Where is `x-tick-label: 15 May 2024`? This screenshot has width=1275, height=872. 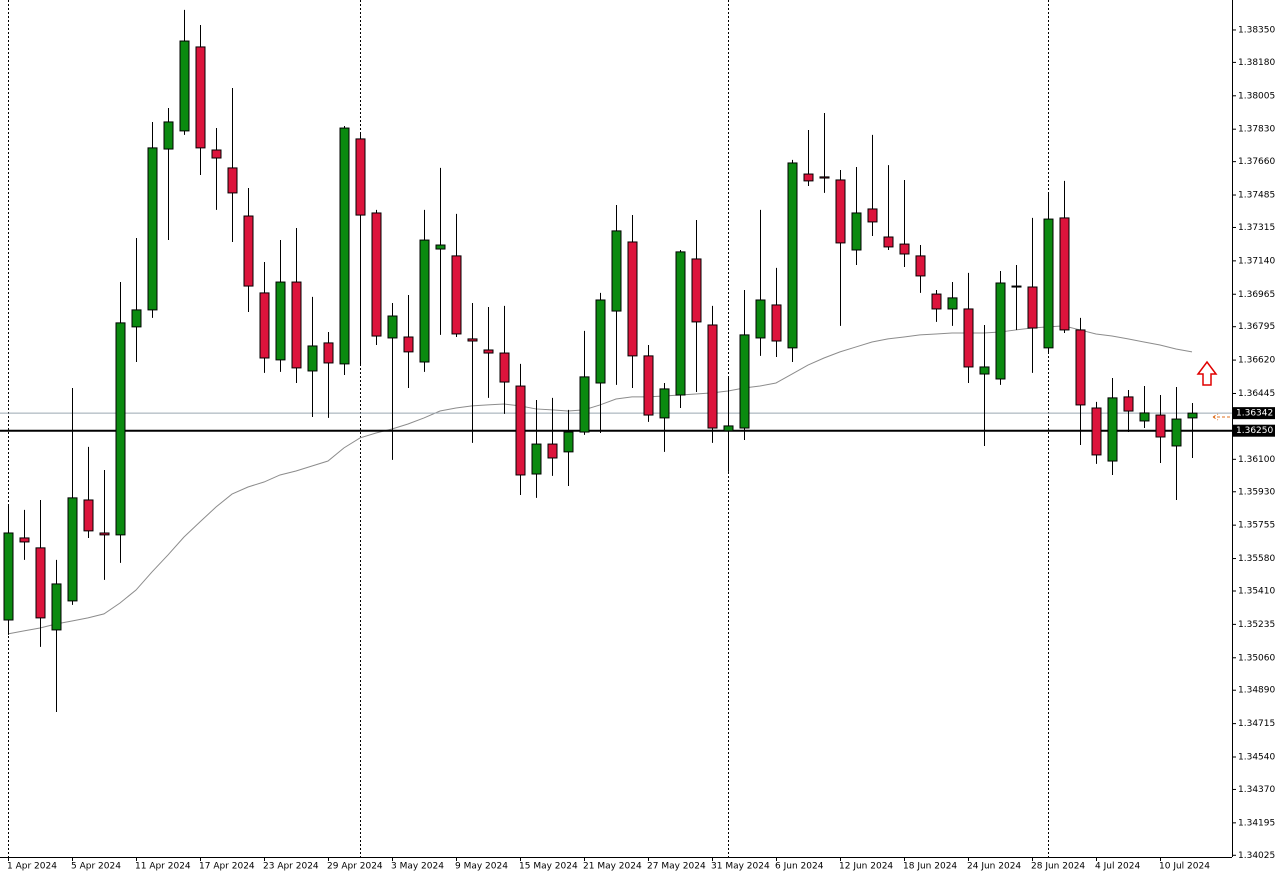 x-tick-label: 15 May 2024 is located at coordinates (548, 867).